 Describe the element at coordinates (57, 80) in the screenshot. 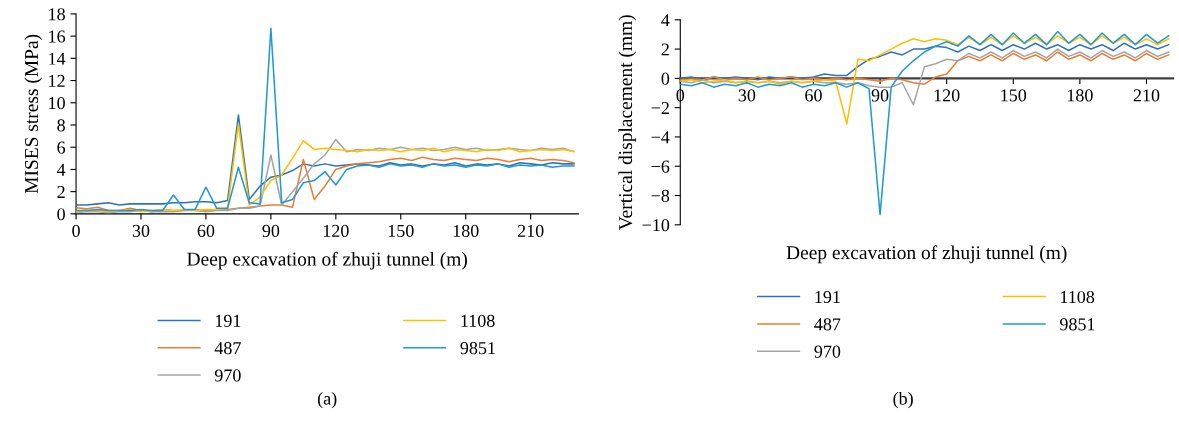

I see `y-tick-label: 12` at that location.